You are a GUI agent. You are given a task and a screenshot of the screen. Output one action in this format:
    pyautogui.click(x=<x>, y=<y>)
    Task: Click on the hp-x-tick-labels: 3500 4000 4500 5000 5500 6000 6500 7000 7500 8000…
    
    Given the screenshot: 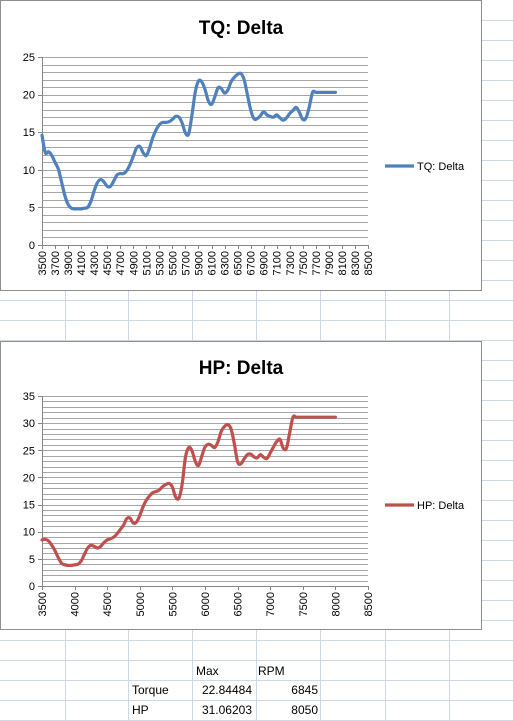 What is the action you would take?
    pyautogui.click(x=206, y=604)
    